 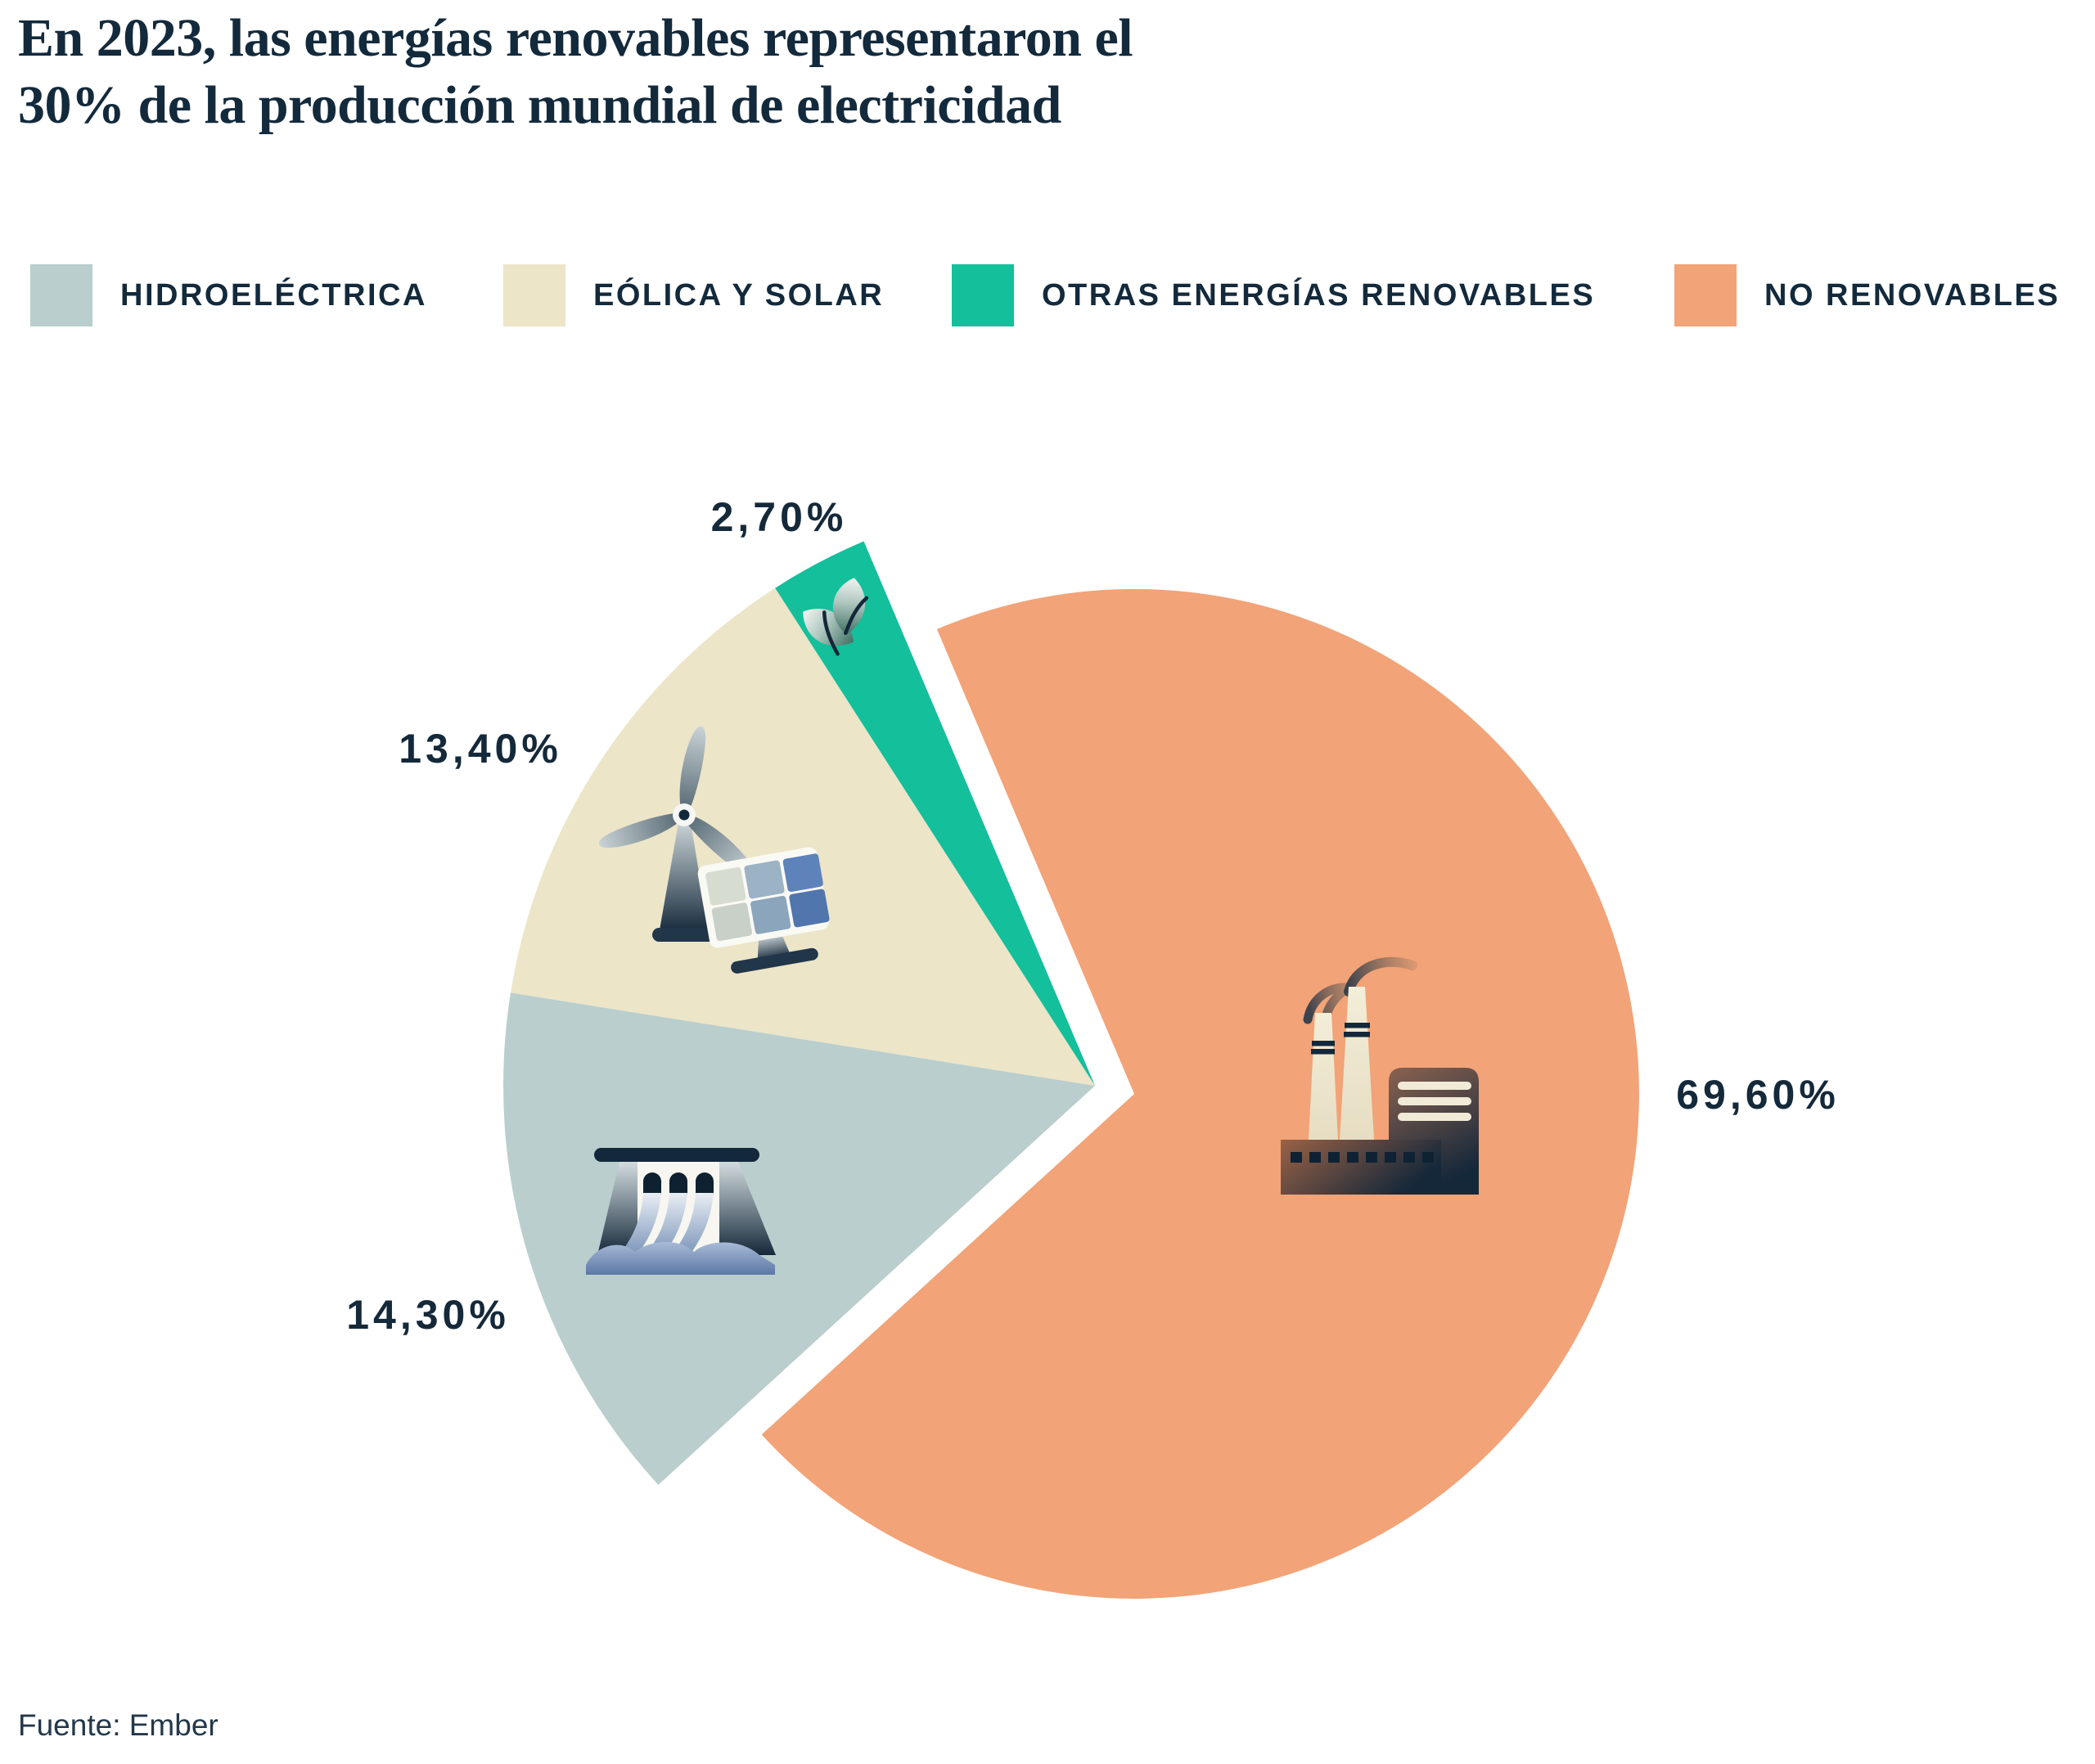 What do you see at coordinates (1706, 295) in the screenshot?
I see `legend-swatch-no-renovables` at bounding box center [1706, 295].